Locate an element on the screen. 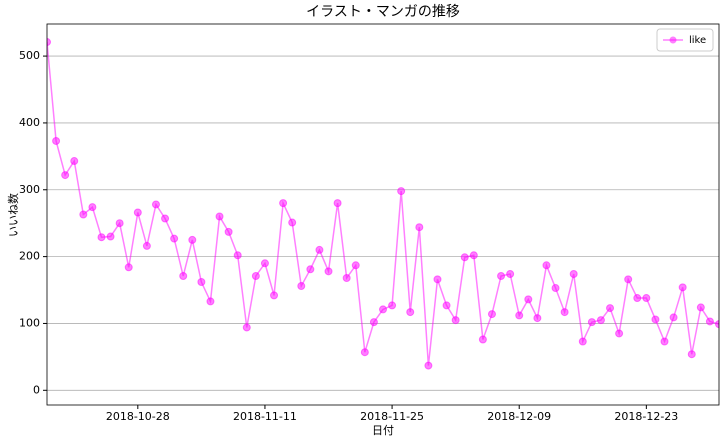 The width and height of the screenshot is (728, 447). x-tick-label: 2018-10-28 is located at coordinates (138, 416).